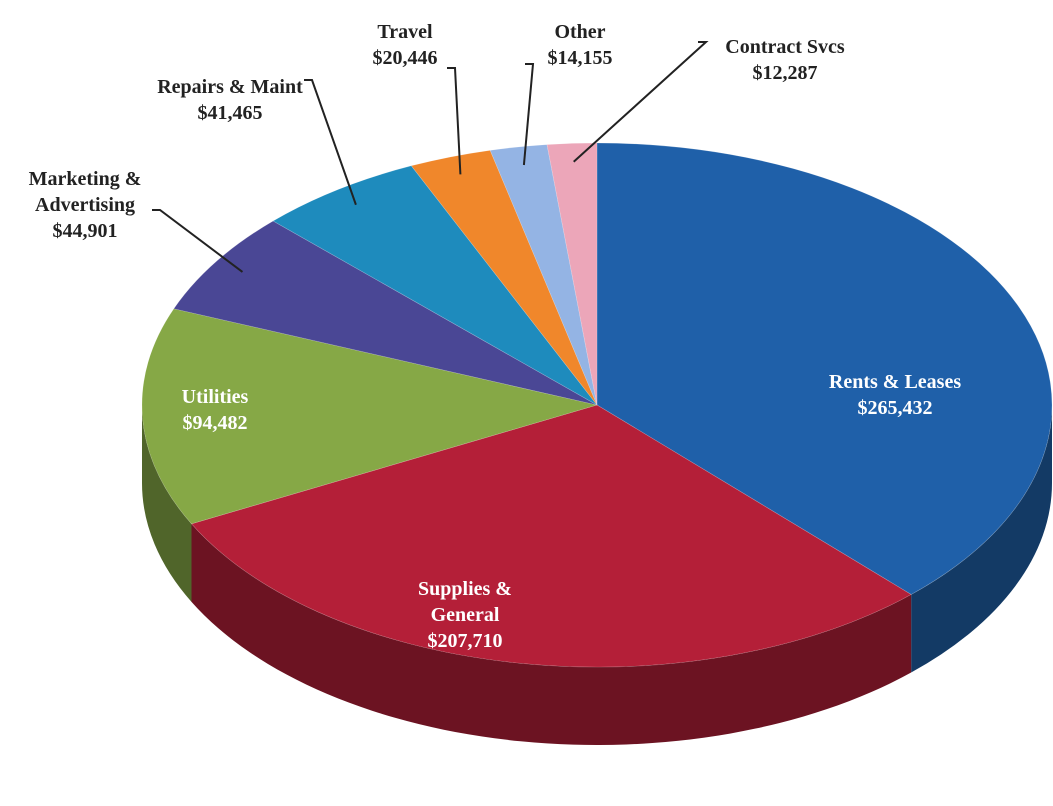 The image size is (1053, 806). What do you see at coordinates (895, 382) in the screenshot?
I see `category-label: Rents & Leases` at bounding box center [895, 382].